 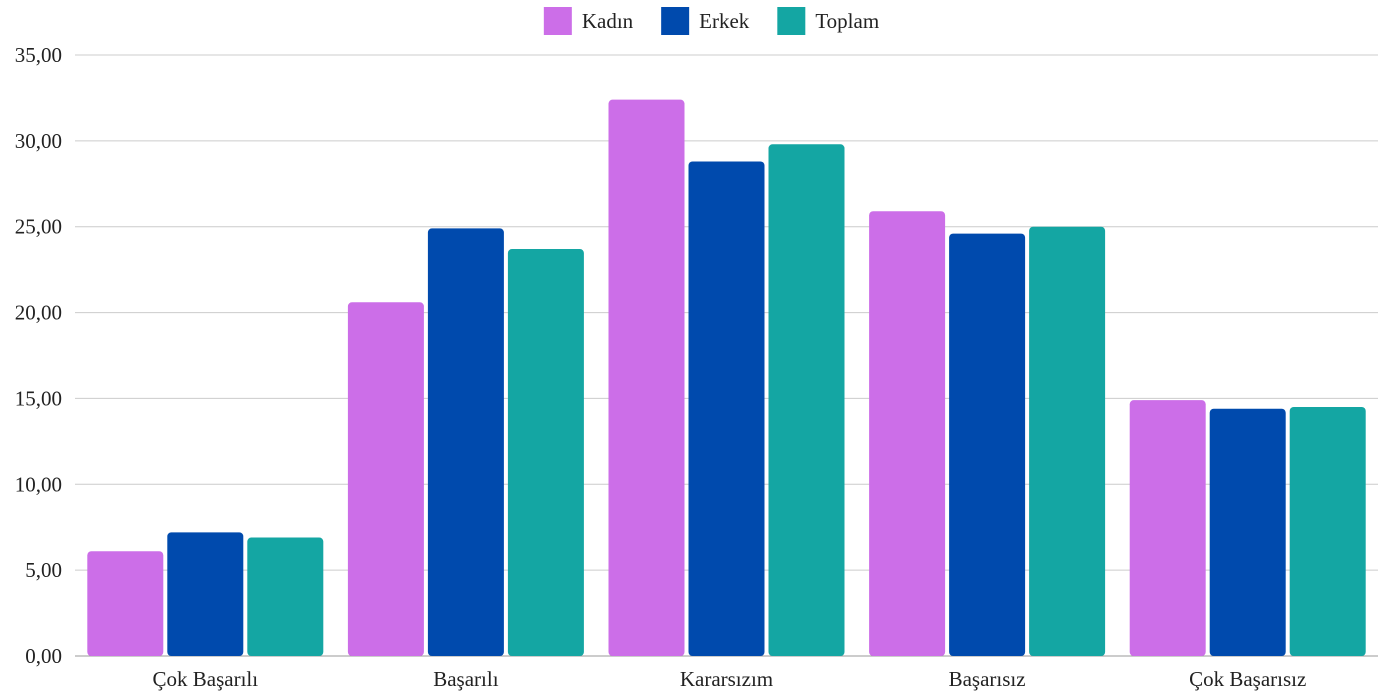 What do you see at coordinates (38, 355) in the screenshot?
I see `y-axis-ticks: 0,00 5,00 10,00 15,00 20,00 25,00 30,00 35,00` at bounding box center [38, 355].